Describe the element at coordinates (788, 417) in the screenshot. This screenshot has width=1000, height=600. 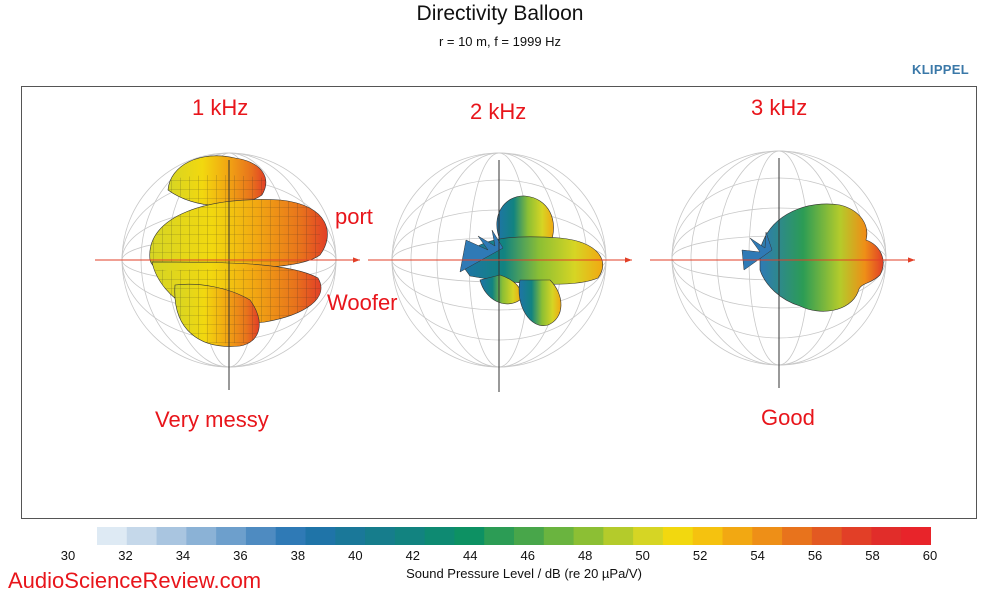
I see `label-good: Good` at that location.